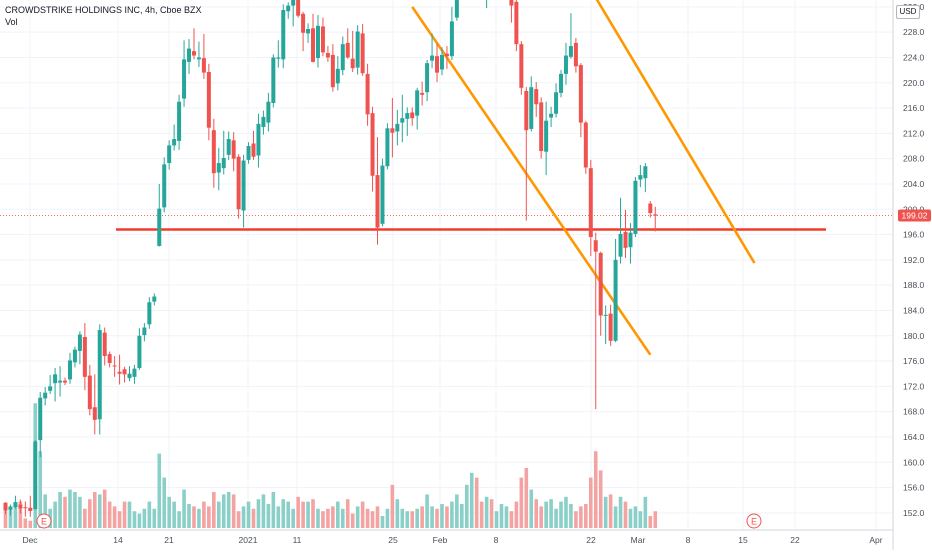 This screenshot has width=932, height=555. What do you see at coordinates (914, 235) in the screenshot?
I see `price-tick-label: 196.0` at bounding box center [914, 235].